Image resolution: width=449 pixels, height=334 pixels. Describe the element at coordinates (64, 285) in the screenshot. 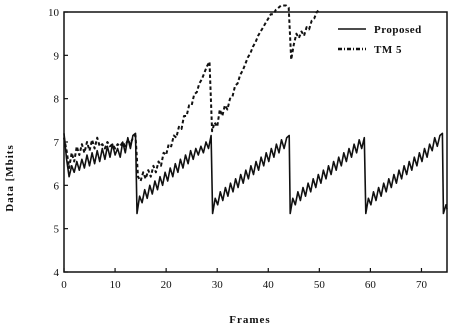

I see `x-tick-label: 0` at that location.